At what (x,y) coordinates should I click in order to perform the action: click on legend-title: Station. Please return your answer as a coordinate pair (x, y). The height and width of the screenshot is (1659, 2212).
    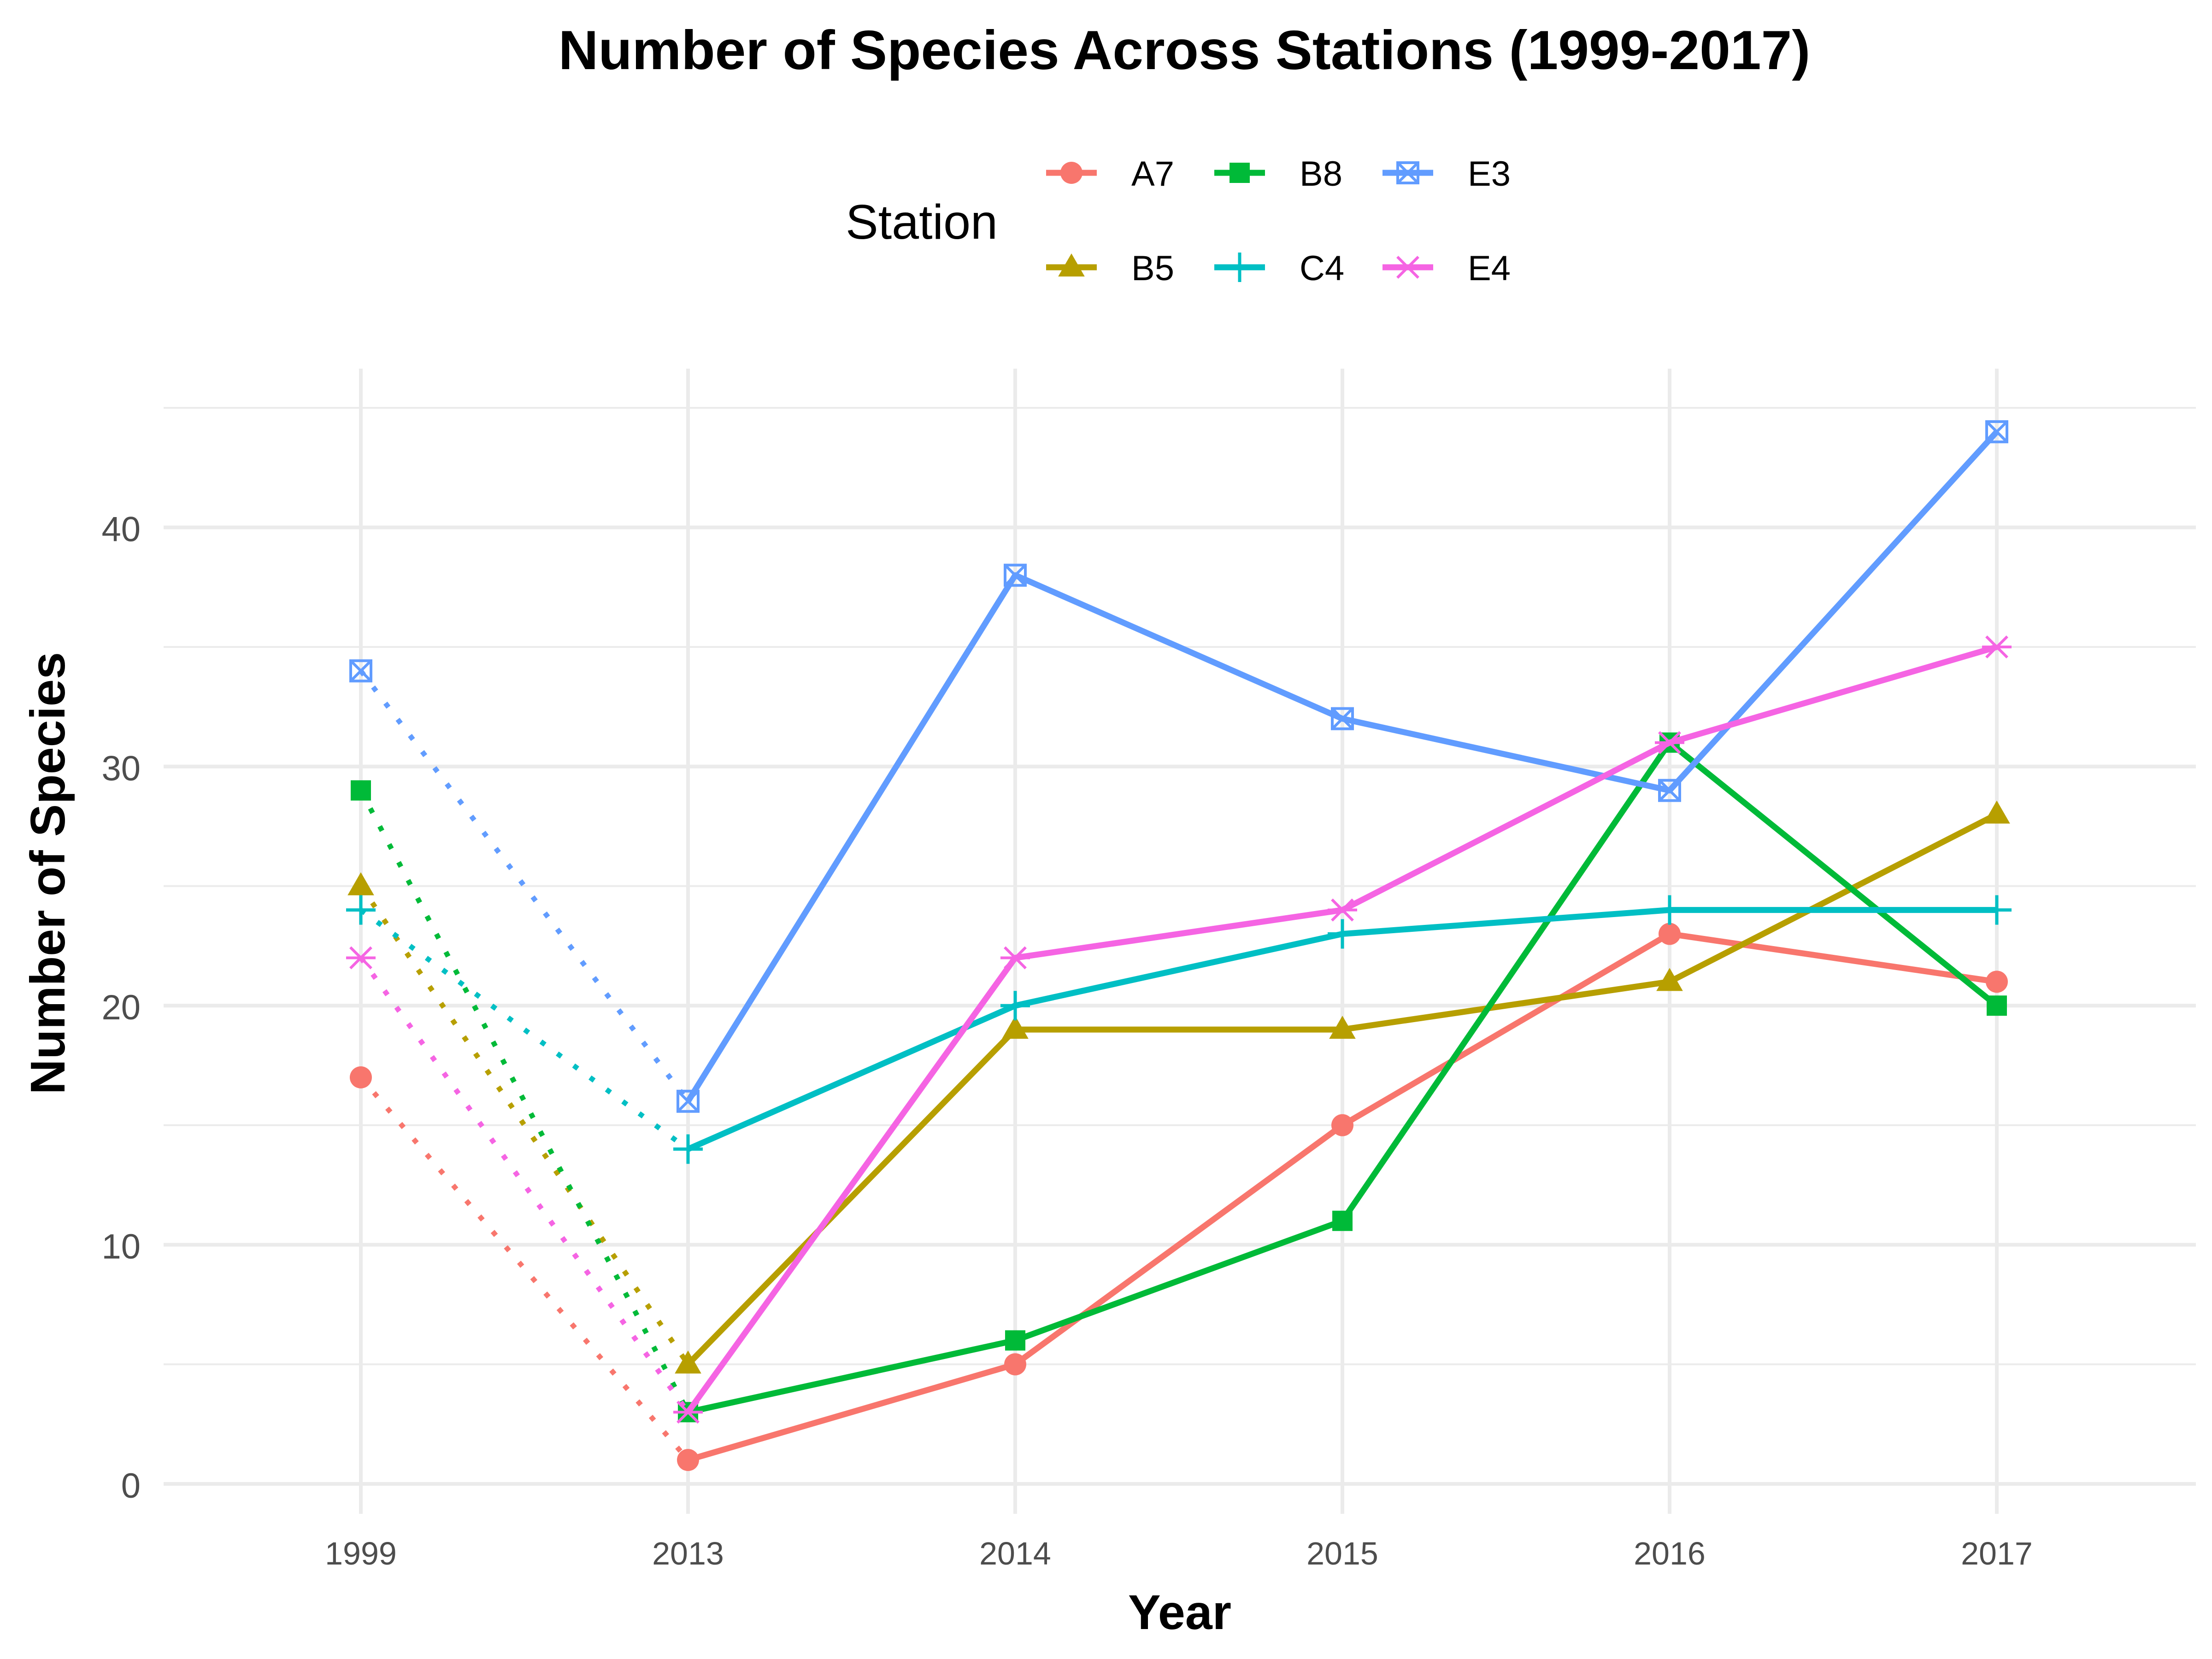
    Looking at the image, I should click on (922, 222).